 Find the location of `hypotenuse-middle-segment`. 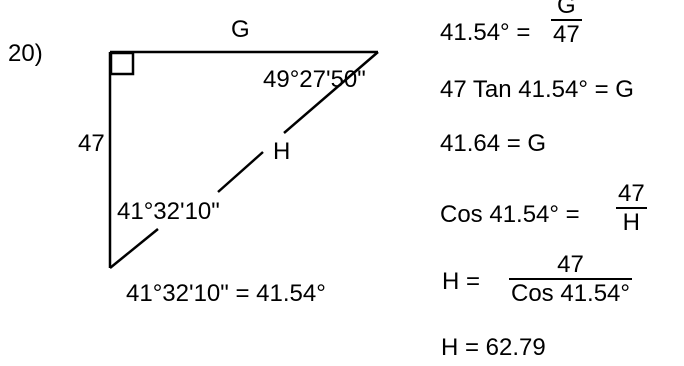

hypotenuse-middle-segment is located at coordinates (240, 172).